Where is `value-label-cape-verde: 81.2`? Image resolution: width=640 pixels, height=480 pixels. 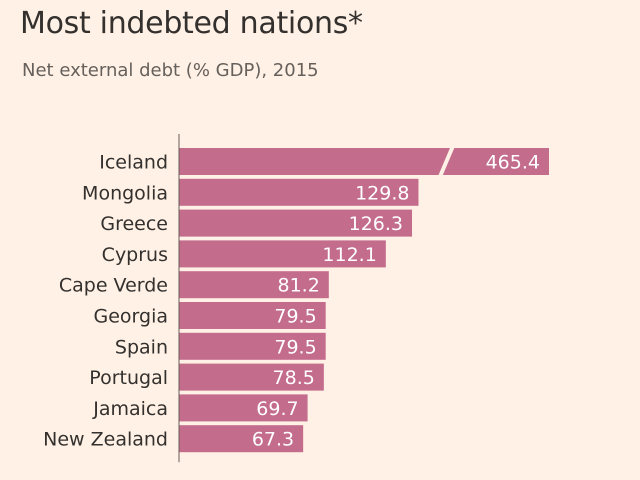
value-label-cape-verde: 81.2 is located at coordinates (299, 286).